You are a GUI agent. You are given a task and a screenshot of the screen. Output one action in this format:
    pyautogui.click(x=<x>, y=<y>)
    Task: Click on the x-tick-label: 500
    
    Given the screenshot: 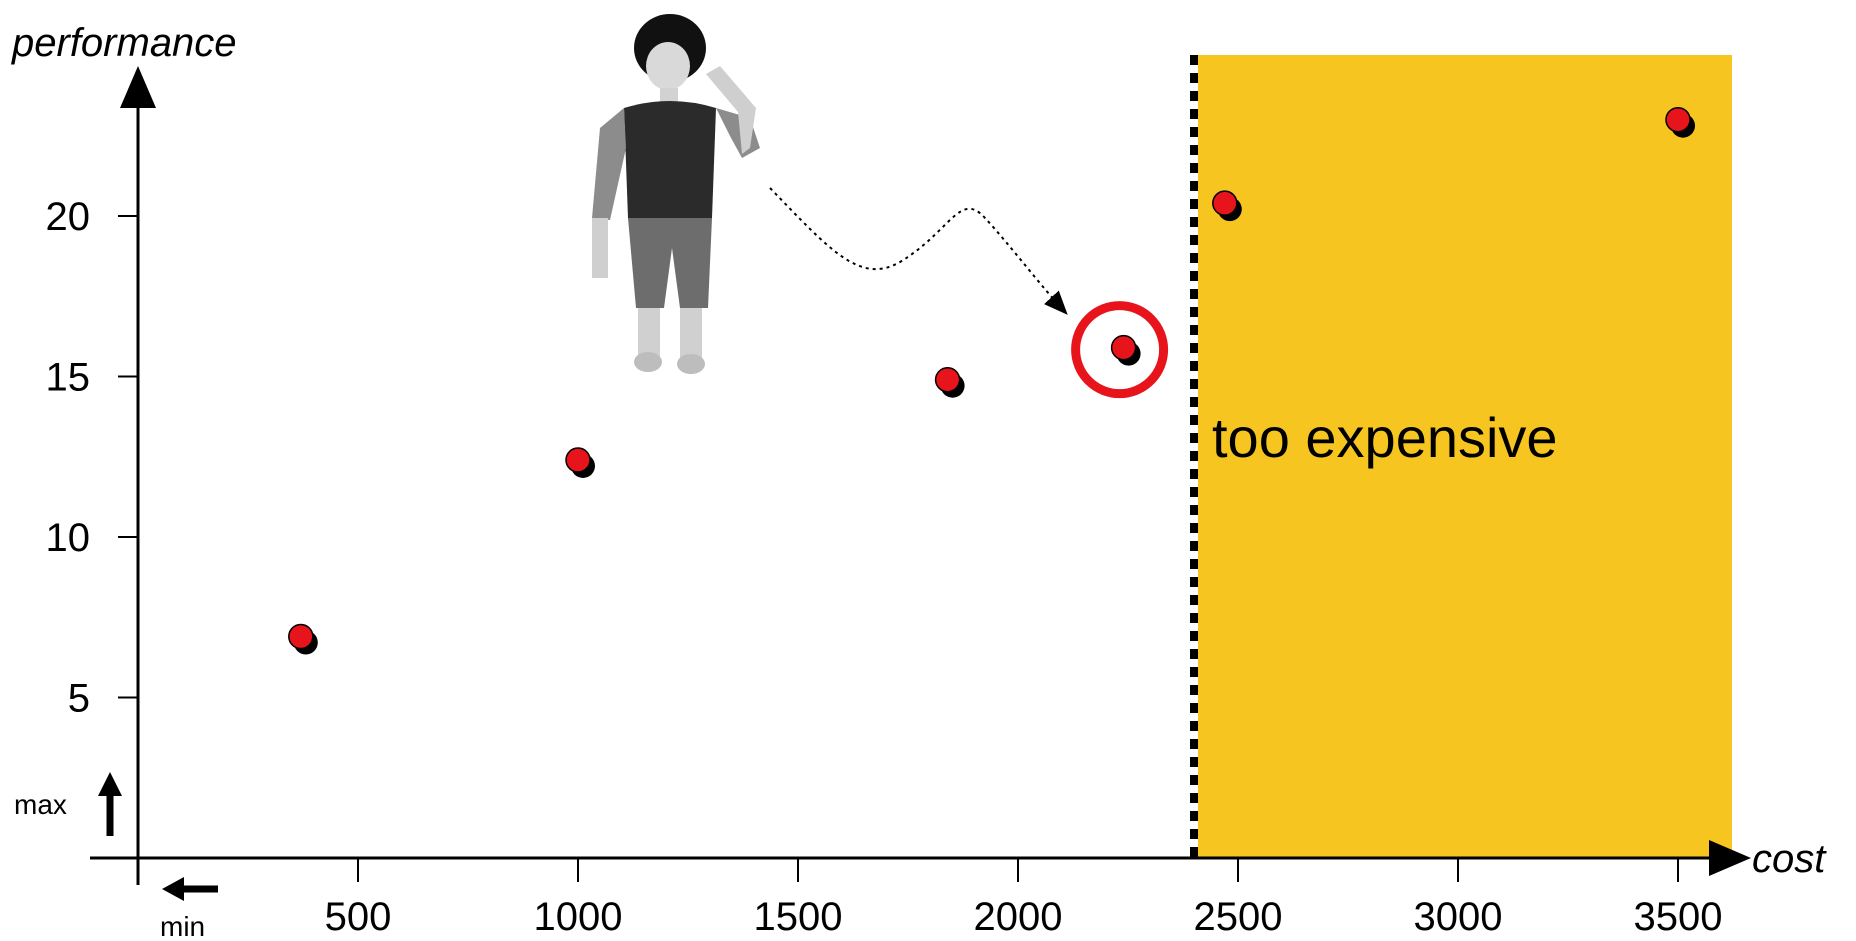 What is the action you would take?
    pyautogui.click(x=358, y=917)
    